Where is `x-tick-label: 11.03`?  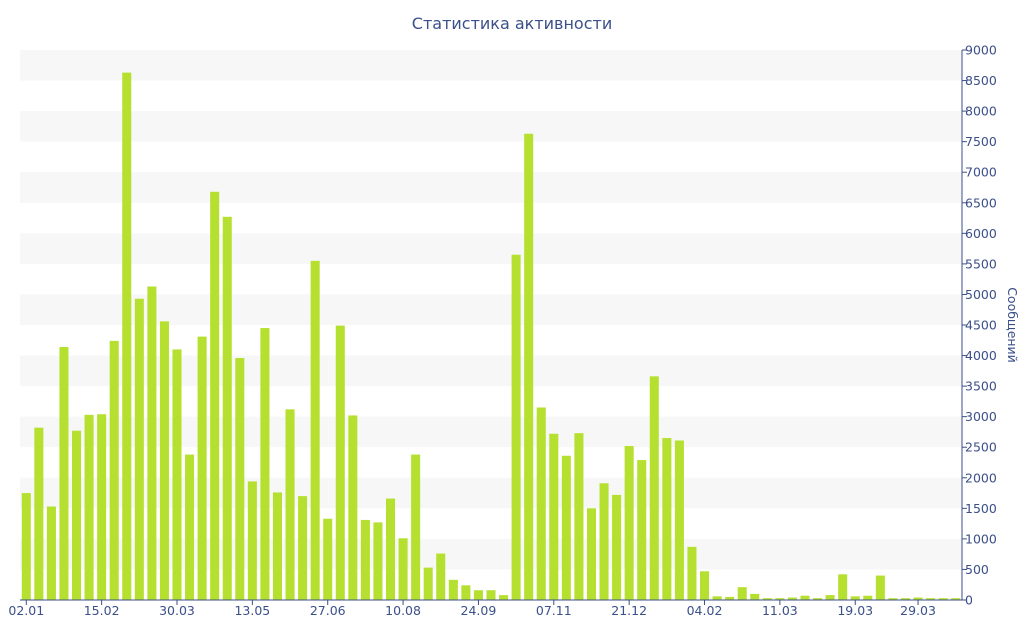
x-tick-label: 11.03 is located at coordinates (780, 610).